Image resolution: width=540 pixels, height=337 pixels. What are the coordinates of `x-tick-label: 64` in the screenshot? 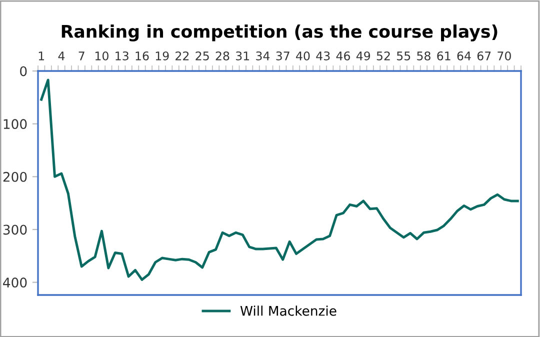 It's located at (464, 55).